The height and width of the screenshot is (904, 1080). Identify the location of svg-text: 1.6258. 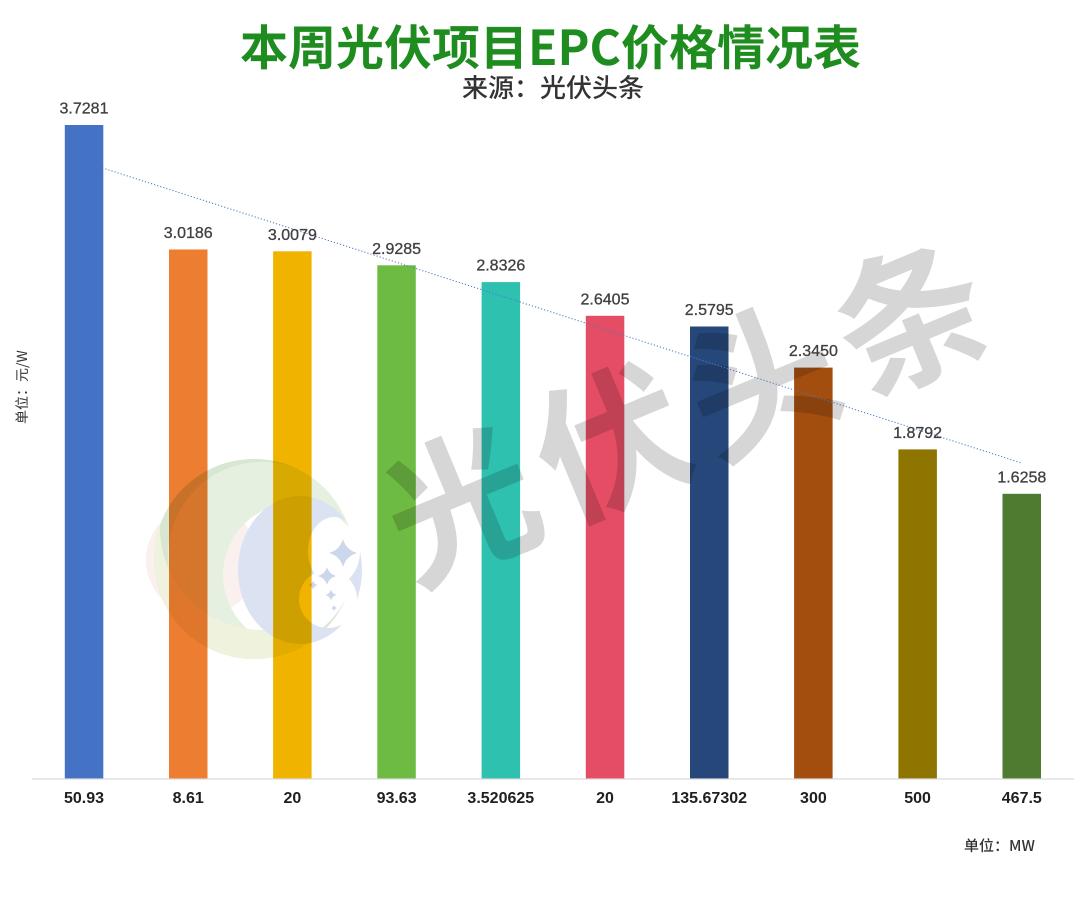
(1021, 477).